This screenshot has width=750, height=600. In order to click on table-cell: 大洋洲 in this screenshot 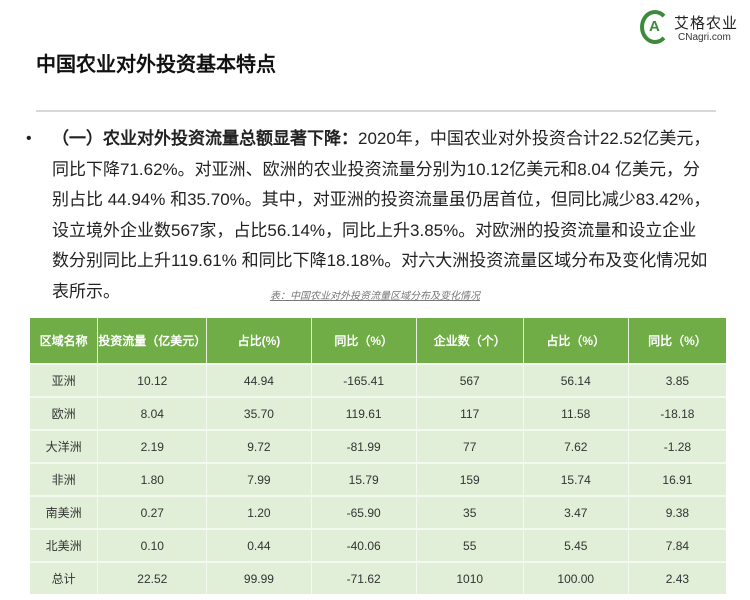, I will do `click(64, 446)`.